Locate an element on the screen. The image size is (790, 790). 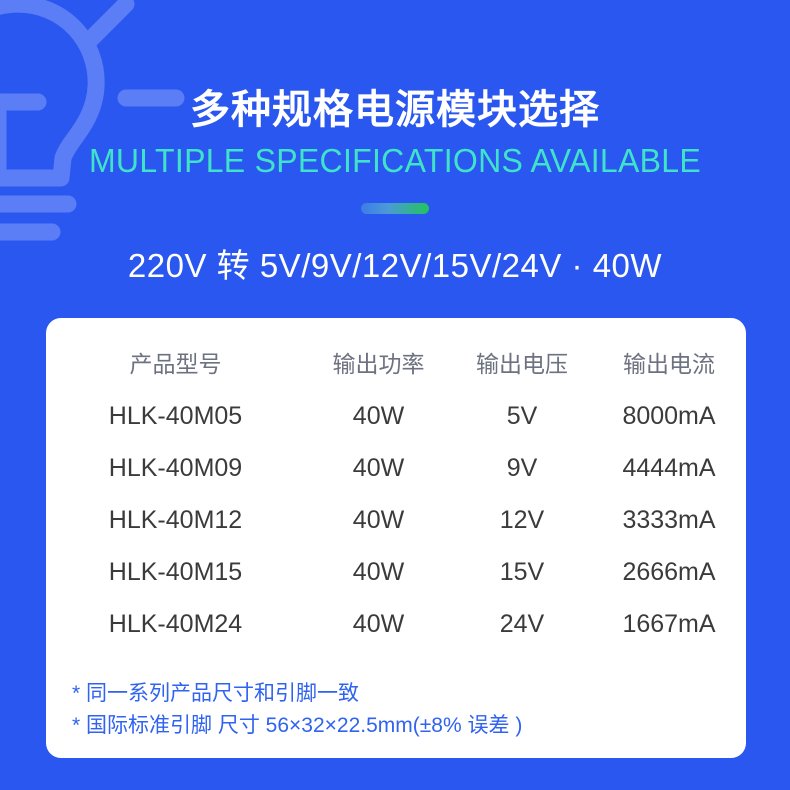
cell-model: HLK-40M24 is located at coordinates (175, 623).